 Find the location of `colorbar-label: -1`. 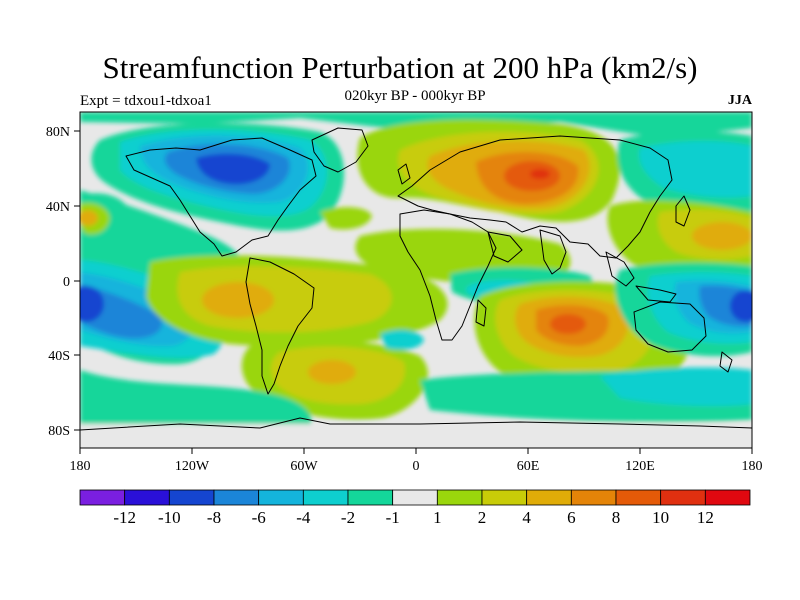

colorbar-label: -1 is located at coordinates (393, 517).